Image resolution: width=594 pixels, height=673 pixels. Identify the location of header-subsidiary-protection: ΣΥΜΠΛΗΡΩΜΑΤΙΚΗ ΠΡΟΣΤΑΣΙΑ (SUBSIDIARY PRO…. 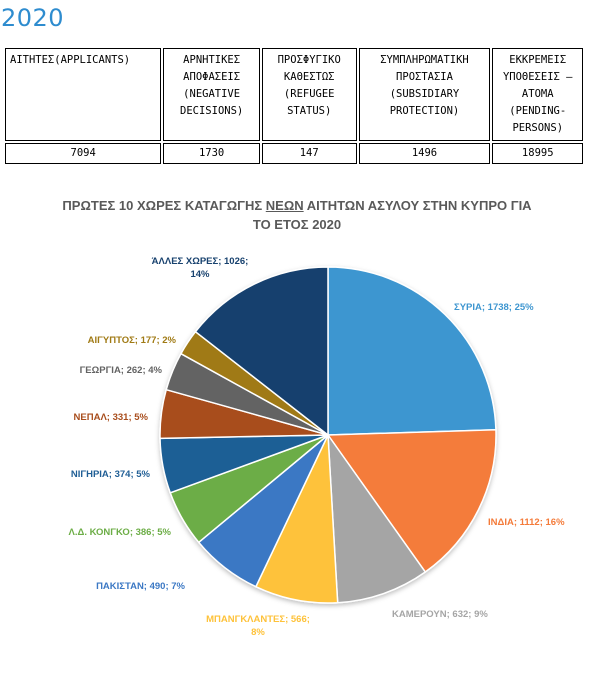
(424, 94).